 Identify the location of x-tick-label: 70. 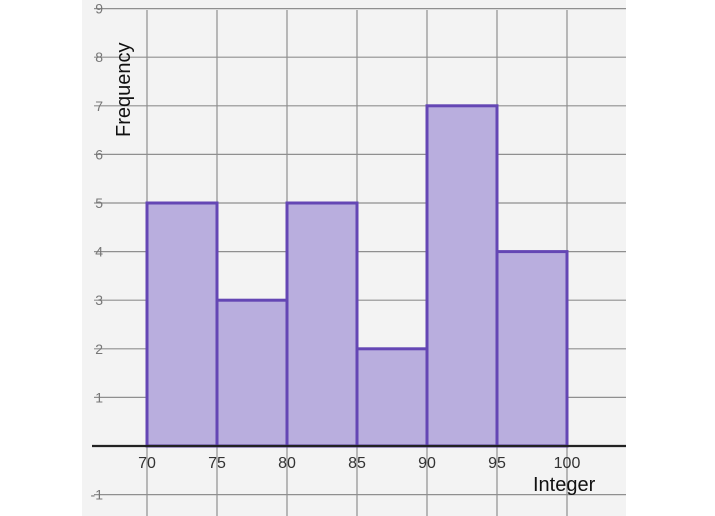
(147, 463).